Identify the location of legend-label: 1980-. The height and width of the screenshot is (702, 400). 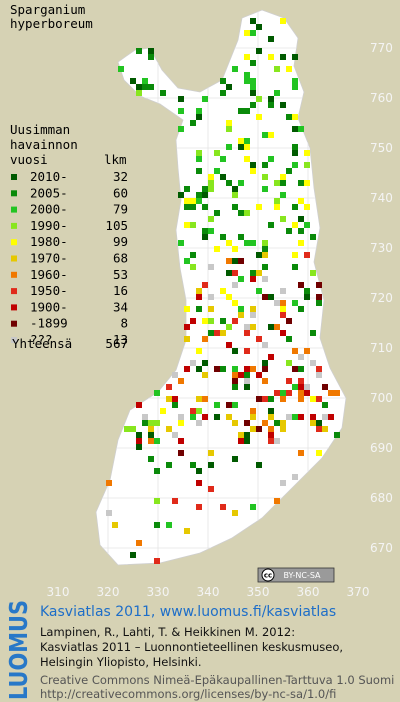
(49, 241).